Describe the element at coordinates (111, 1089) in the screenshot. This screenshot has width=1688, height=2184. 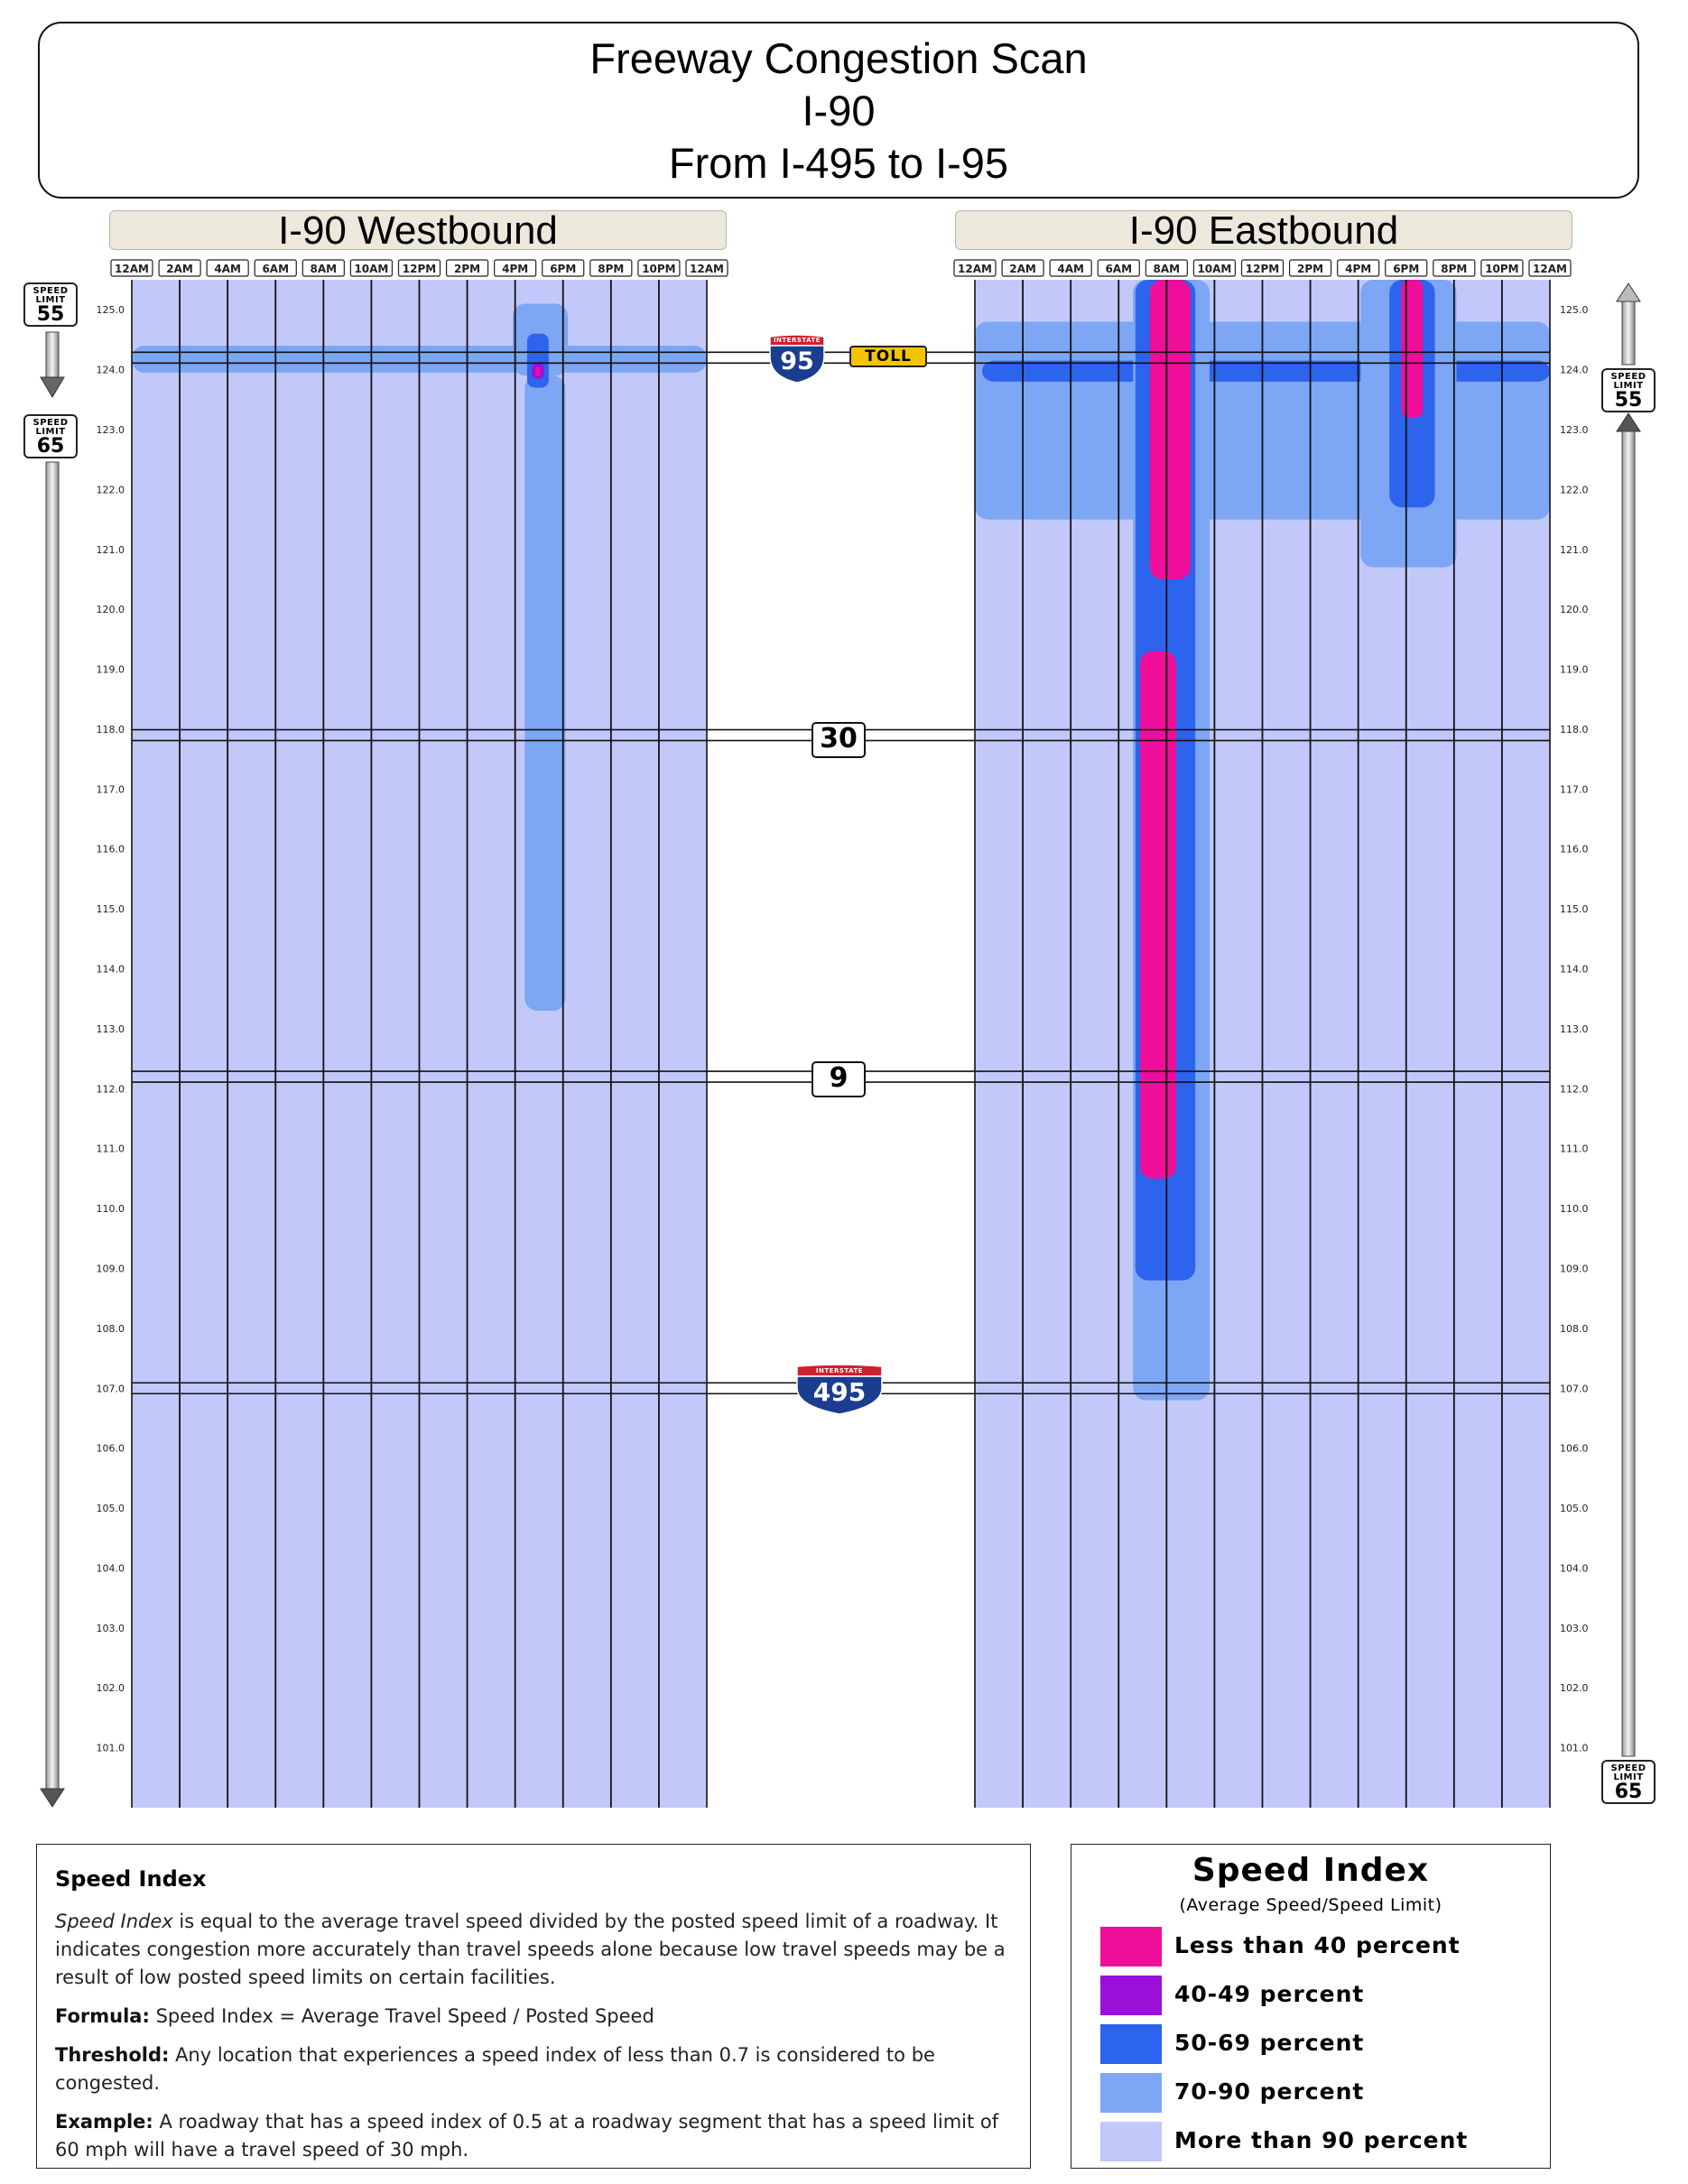
I see `y-tick-label-left: 112.0` at that location.